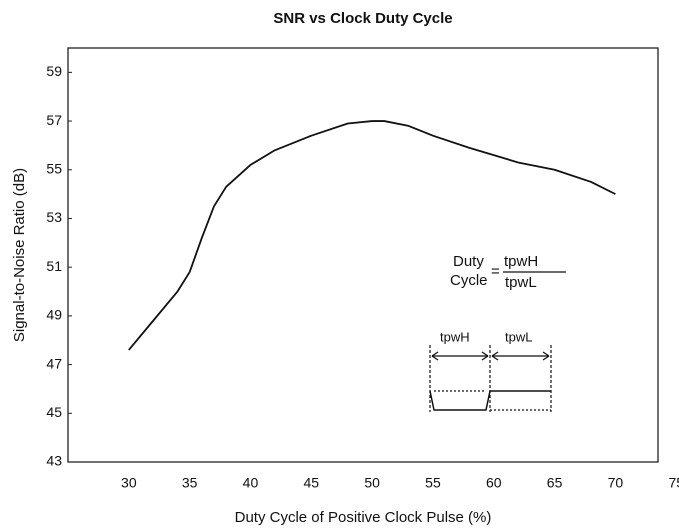 The image size is (679, 529). I want to click on x-tick-label: 75, so click(673, 483).